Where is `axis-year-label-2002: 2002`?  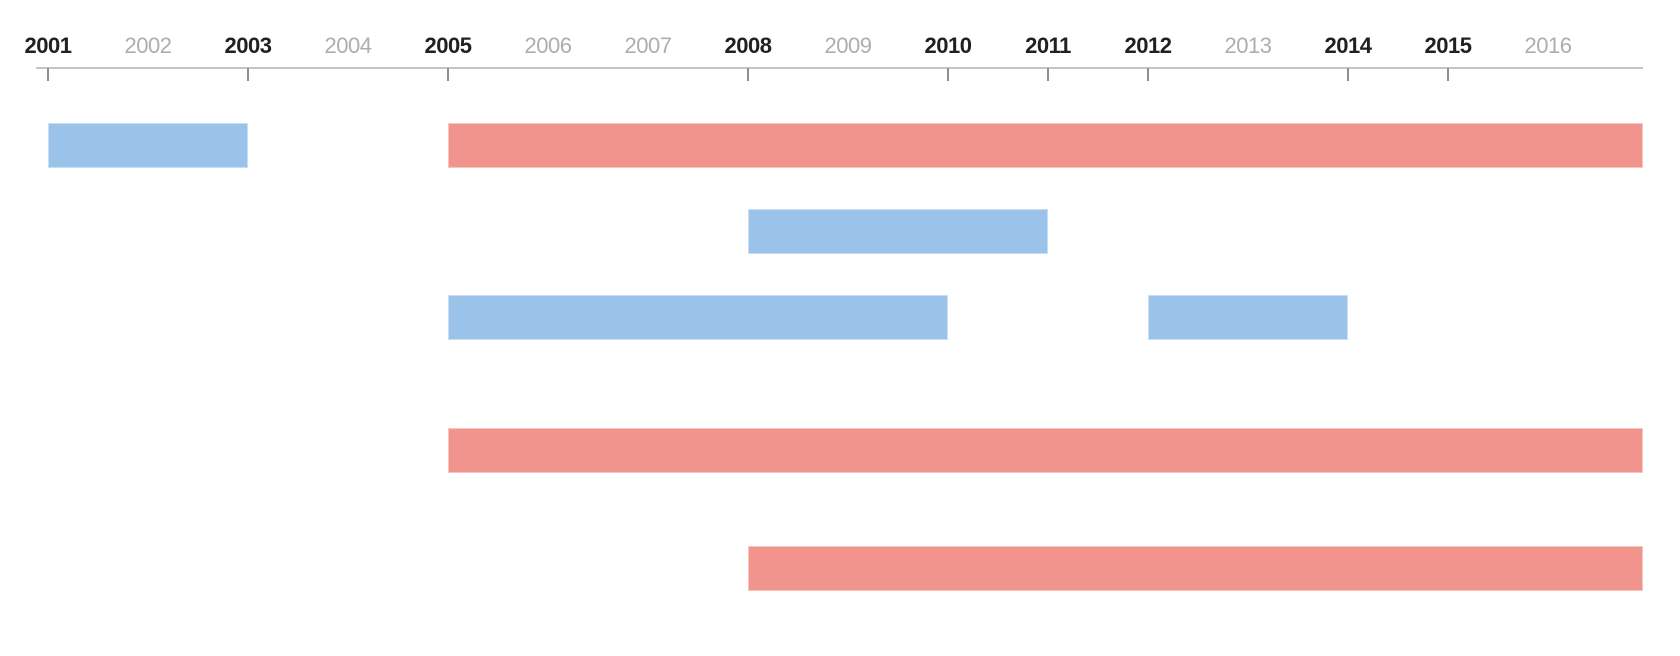 axis-year-label-2002: 2002 is located at coordinates (148, 45).